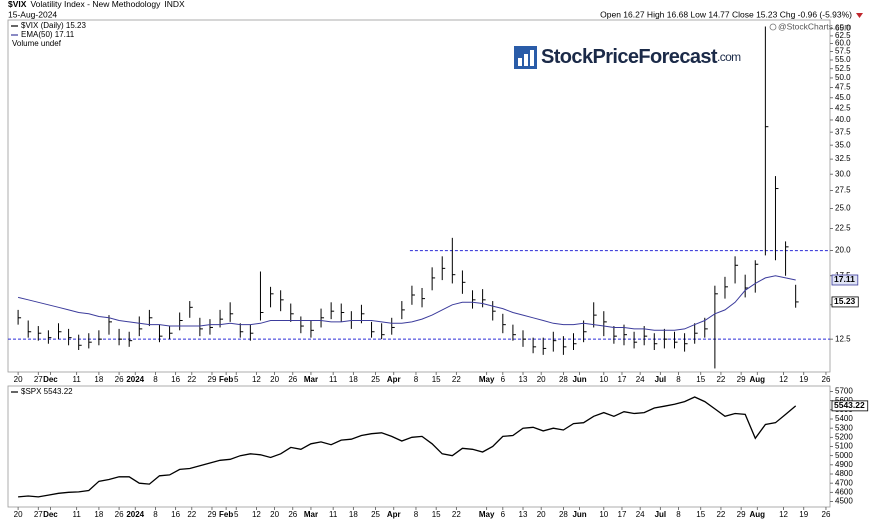 This screenshot has height=520, width=875. Describe the element at coordinates (844, 400) in the screenshot. I see `y-tick-label: 5600` at that location.